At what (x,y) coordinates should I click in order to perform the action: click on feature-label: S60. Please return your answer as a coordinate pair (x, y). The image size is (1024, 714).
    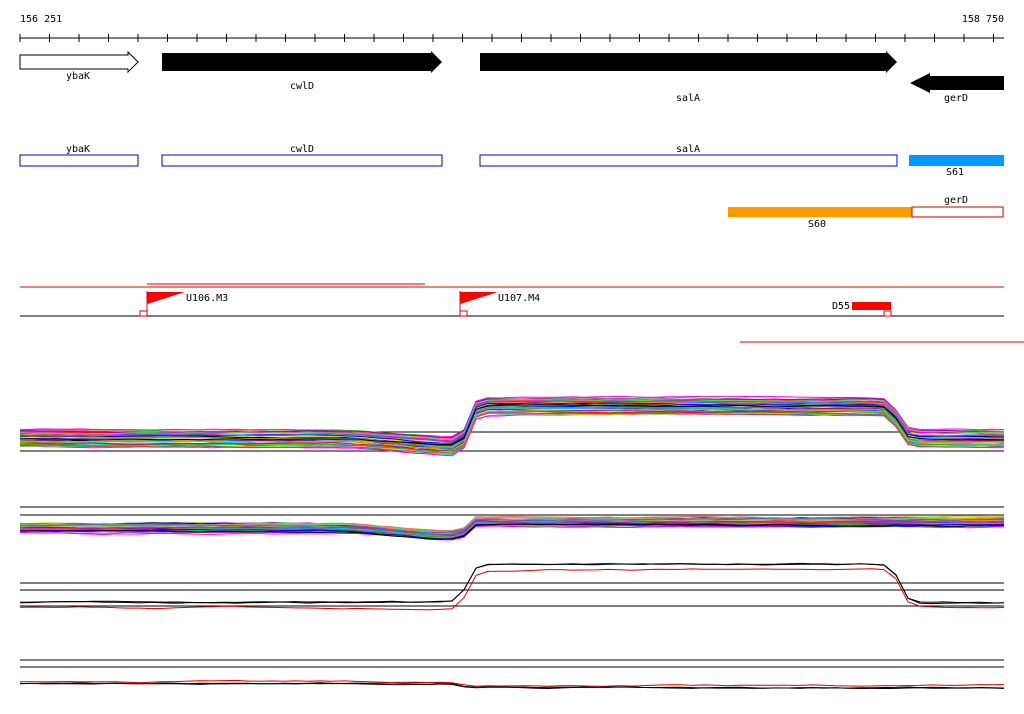
    Looking at the image, I should click on (817, 224).